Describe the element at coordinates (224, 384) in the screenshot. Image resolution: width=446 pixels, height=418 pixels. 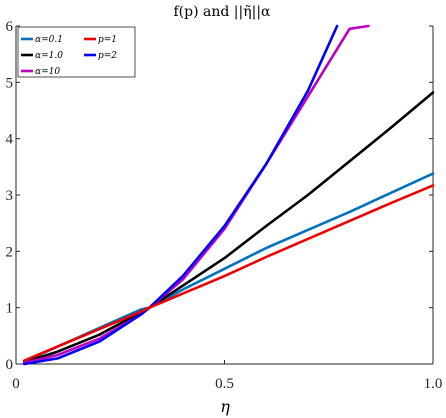
I see `x-tick-label: 0.5` at that location.